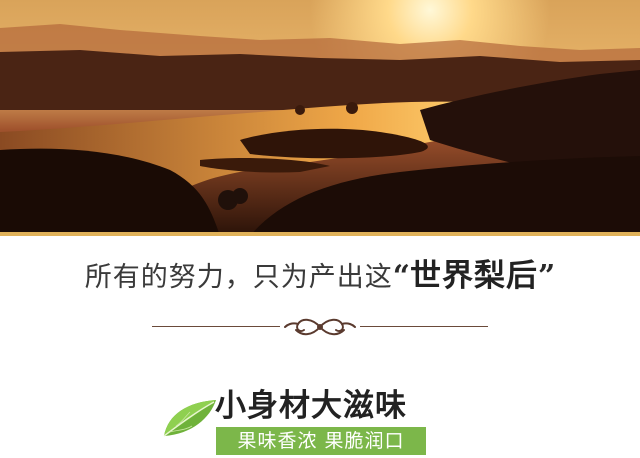 The width and height of the screenshot is (640, 458). Describe the element at coordinates (216, 326) in the screenshot. I see `divider-line-left` at that location.